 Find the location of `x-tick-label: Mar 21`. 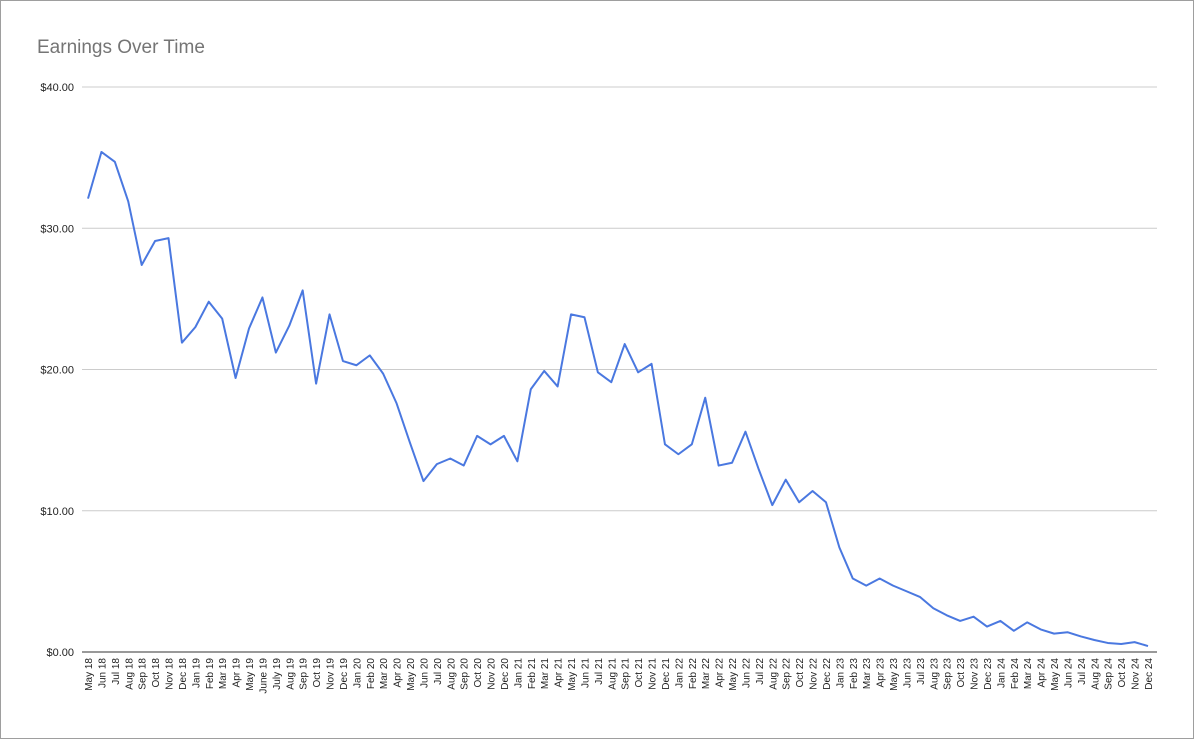

x-tick-label: Mar 21 is located at coordinates (545, 674).